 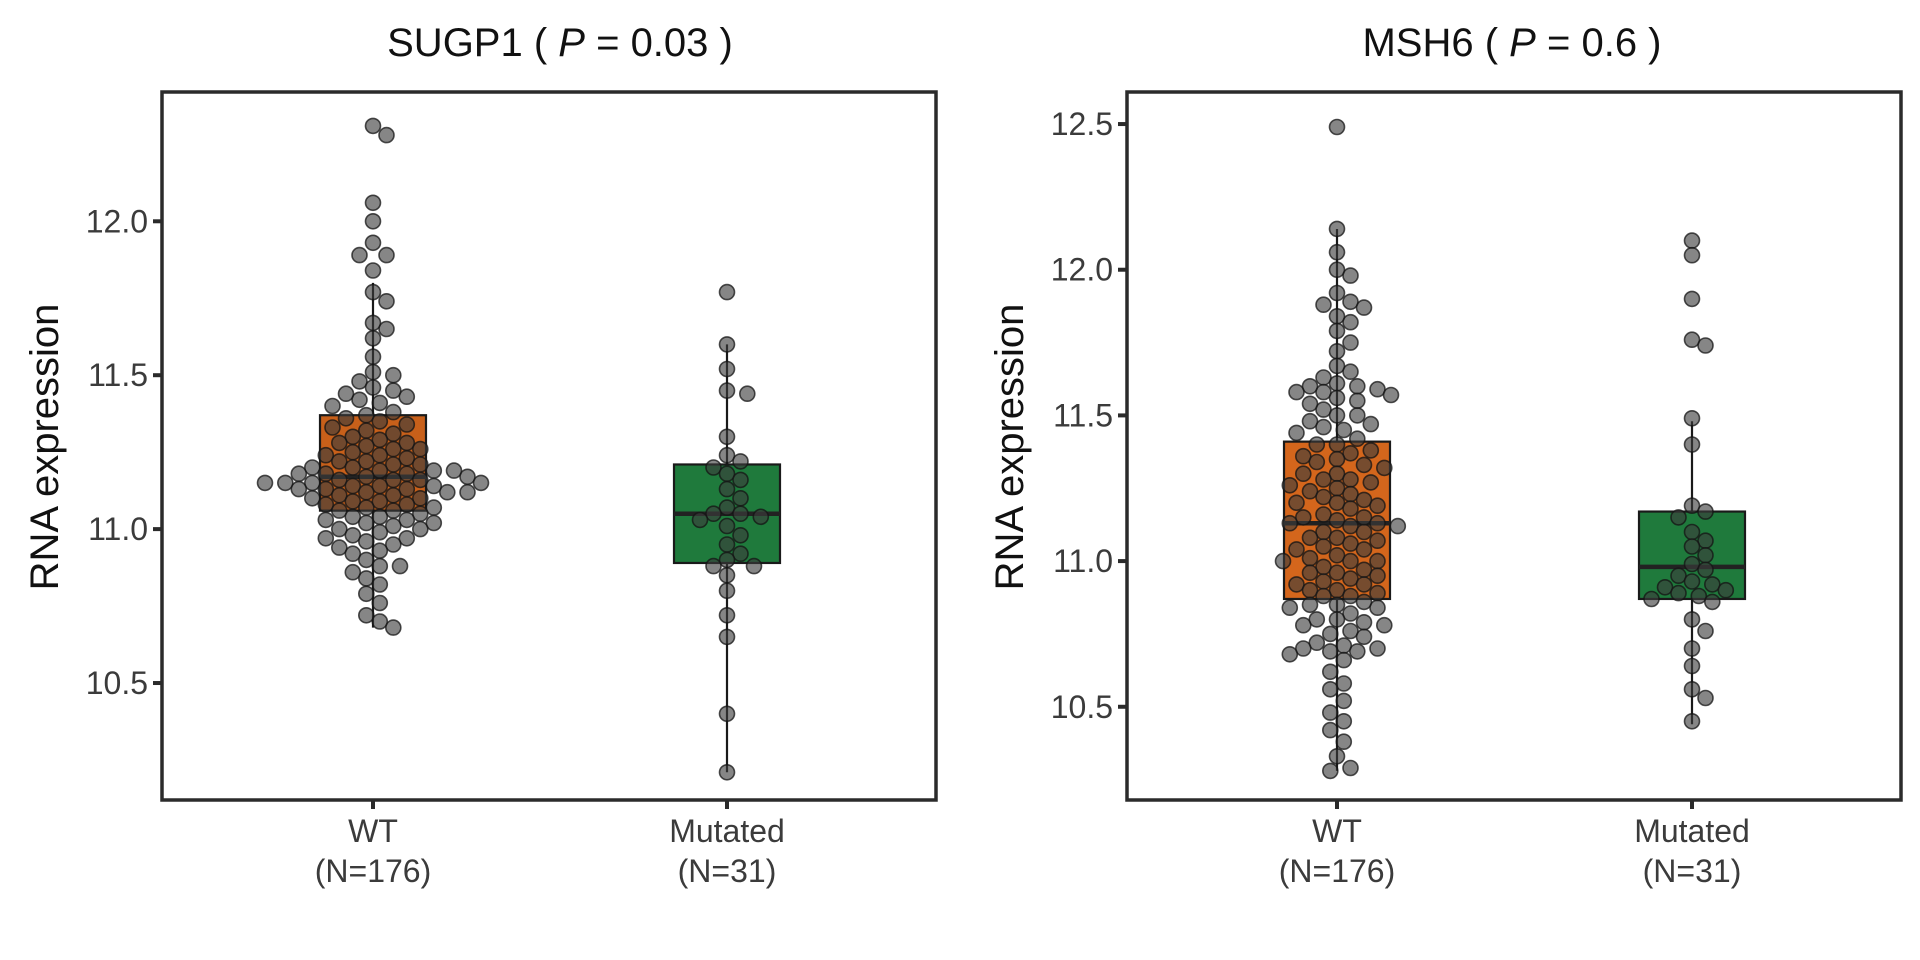 I want to click on p-value: 0.03, so click(x=670, y=43).